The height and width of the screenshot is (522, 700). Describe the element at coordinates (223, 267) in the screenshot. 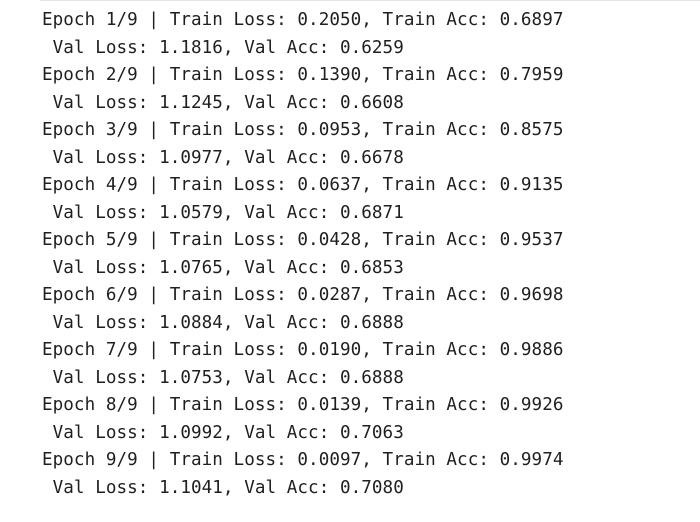

I see `output-line-epoch-5-val: Val Loss: 1.0765, Val Acc: 0.6853` at that location.